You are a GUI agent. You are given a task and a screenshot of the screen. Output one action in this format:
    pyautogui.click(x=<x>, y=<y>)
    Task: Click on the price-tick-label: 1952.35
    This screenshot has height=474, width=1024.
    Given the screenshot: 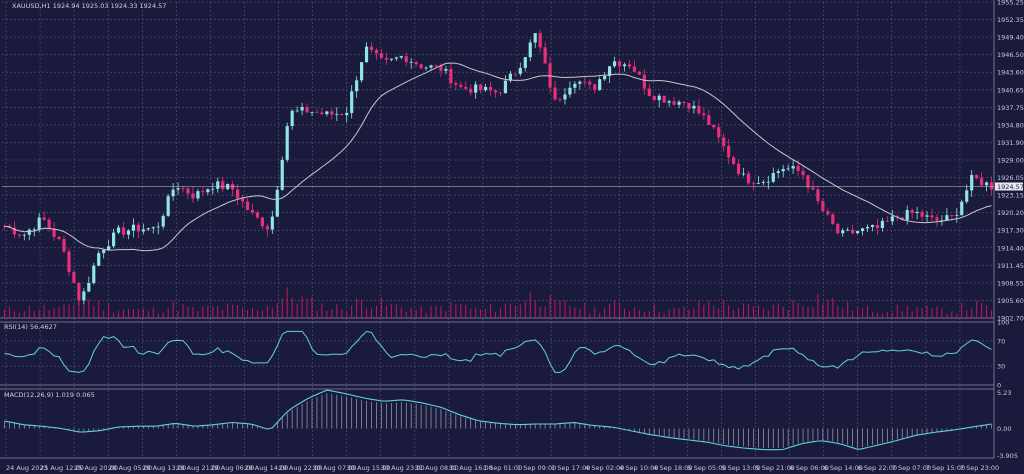 What is the action you would take?
    pyautogui.click(x=1010, y=20)
    